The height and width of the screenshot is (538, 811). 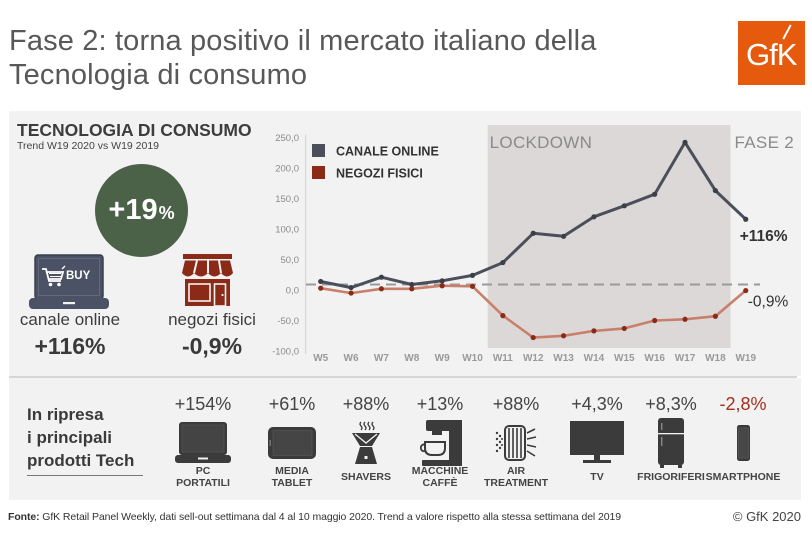 I want to click on coffee-machine-icon, so click(x=440, y=443).